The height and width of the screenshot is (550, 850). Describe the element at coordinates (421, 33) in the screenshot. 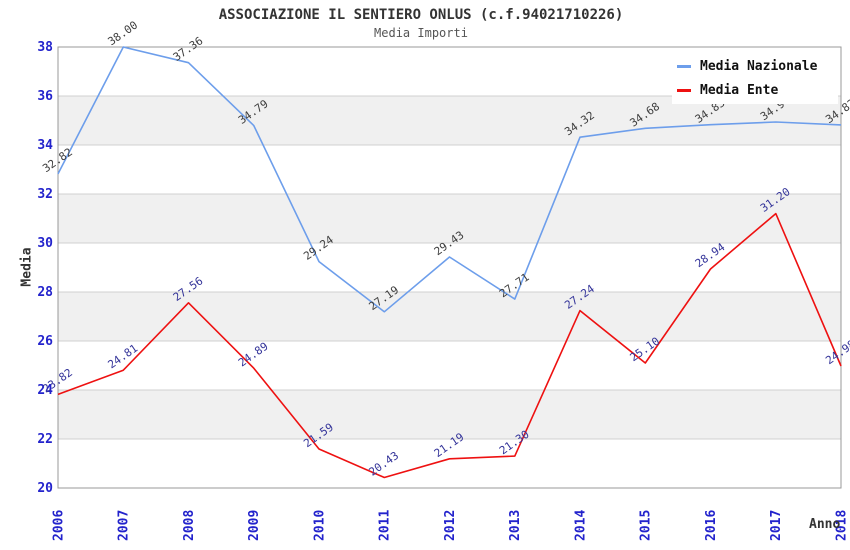

I see `chart-subtitle: Media Importi` at that location.